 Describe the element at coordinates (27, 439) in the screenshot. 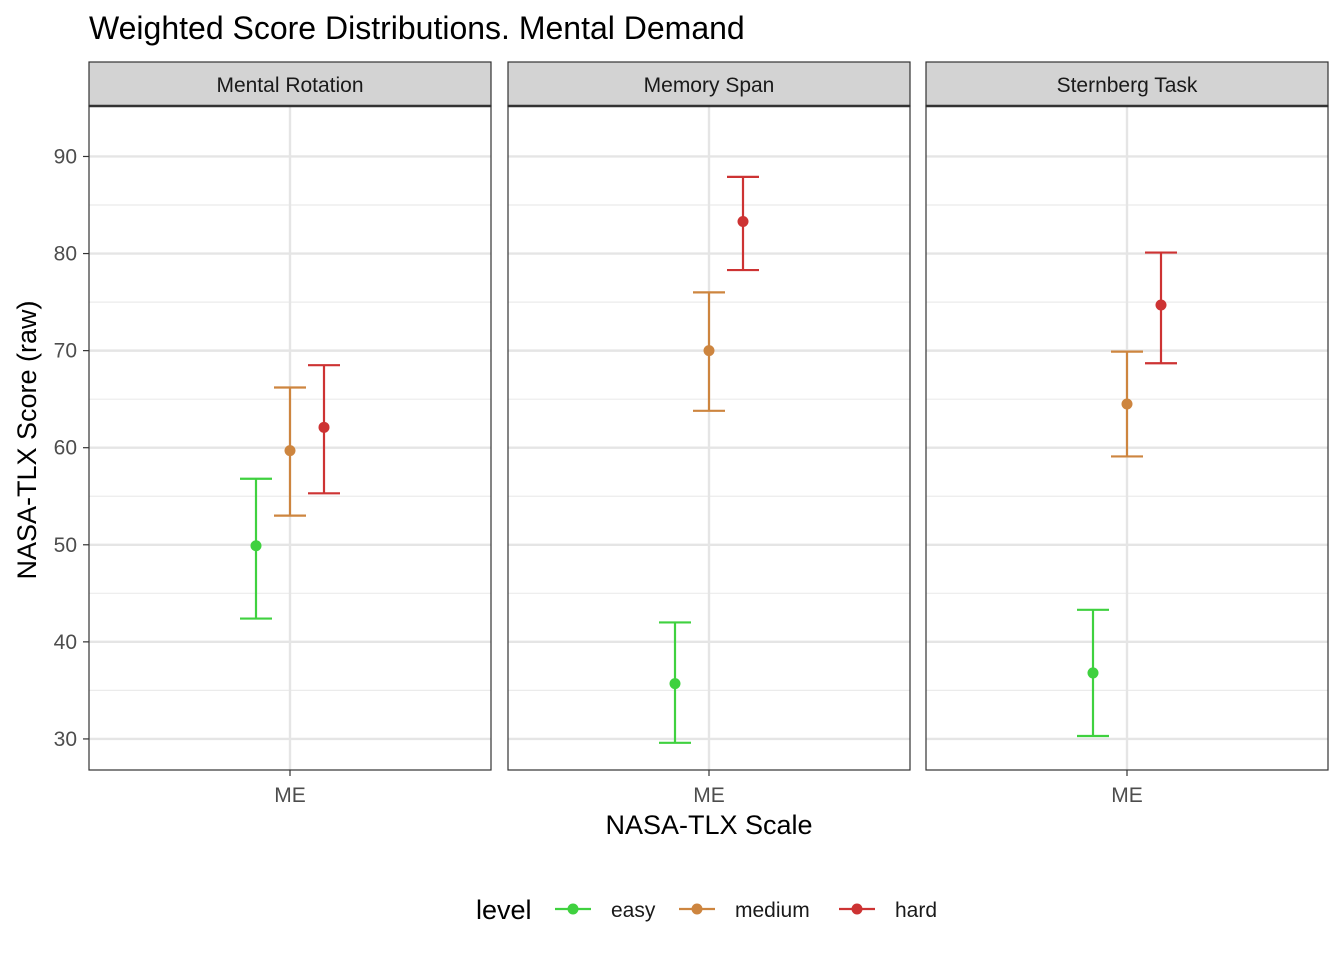

I see `y-axis-label: NASA-TLX Score (raw)` at that location.